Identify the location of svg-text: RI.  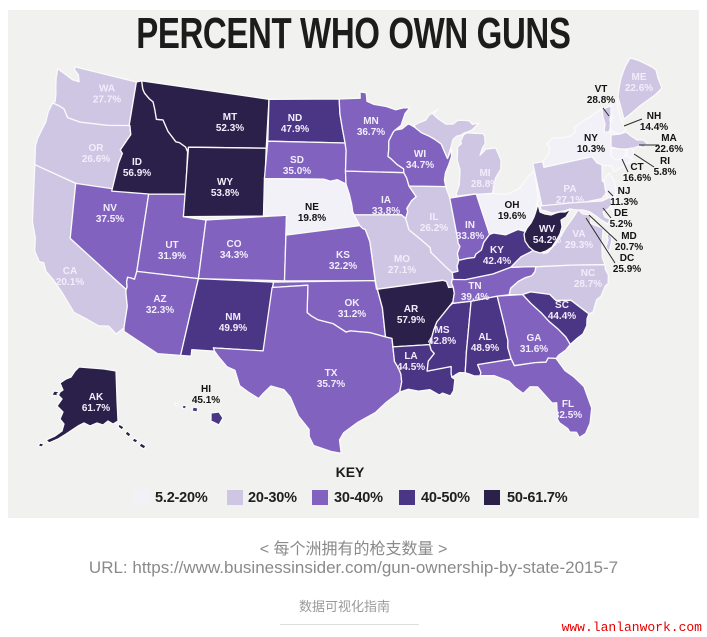
(665, 161).